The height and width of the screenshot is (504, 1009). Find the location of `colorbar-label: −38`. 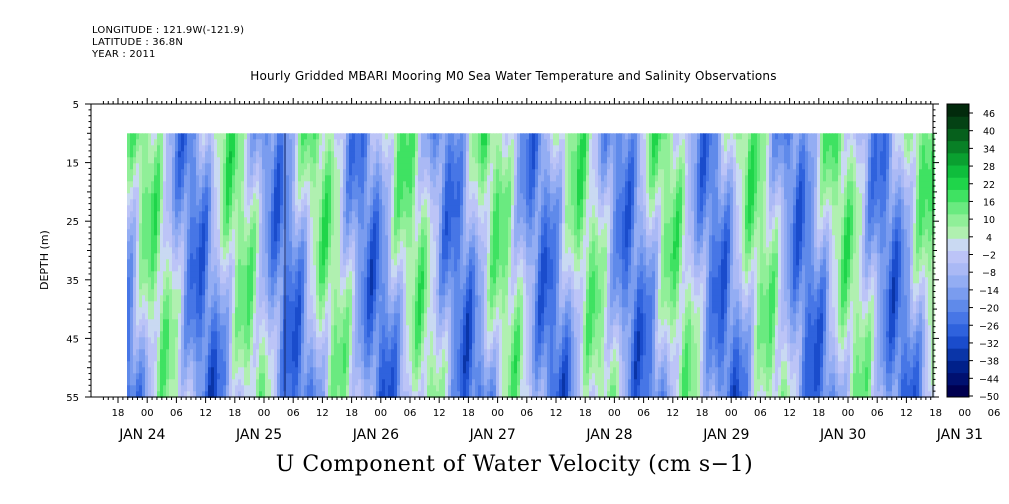

colorbar-label: −38 is located at coordinates (989, 362).